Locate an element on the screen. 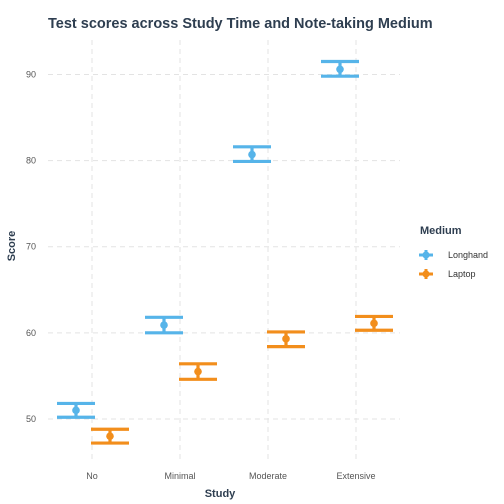 The image size is (504, 504). y-axis-ticks: 50 60 70 80 90 is located at coordinates (31, 246).